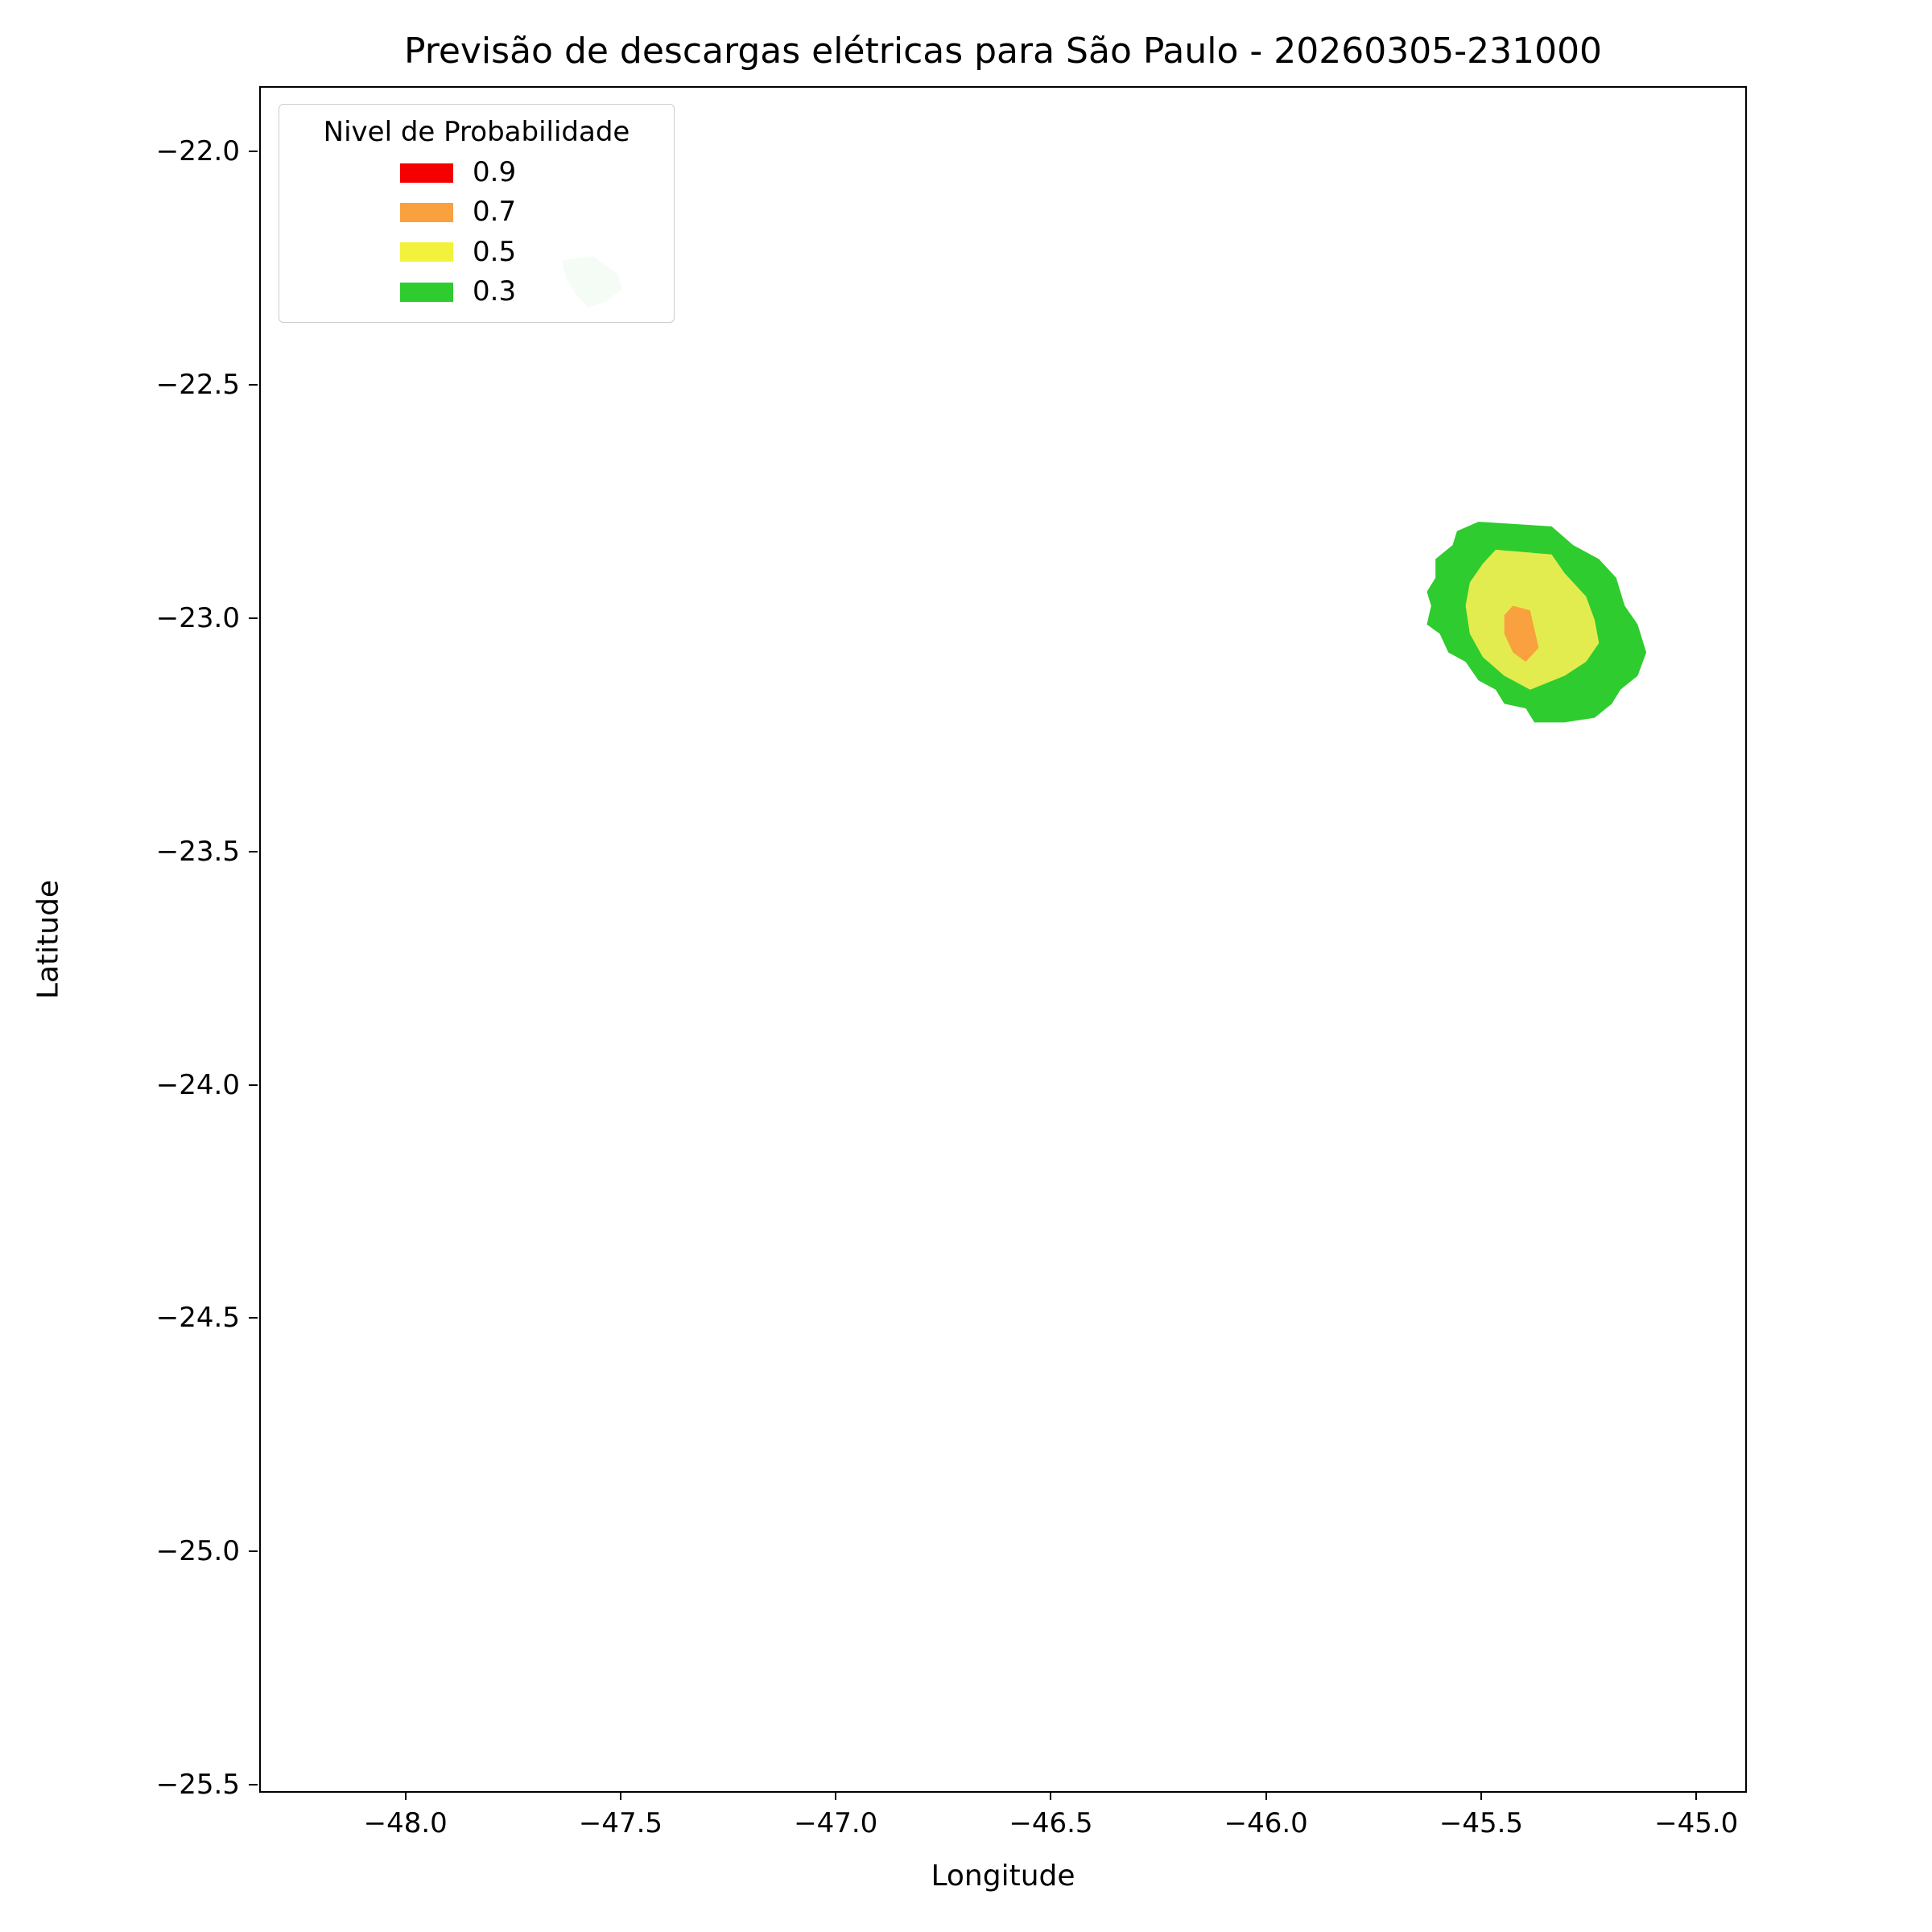  Describe the element at coordinates (620, 1823) in the screenshot. I see `x-tick-label: −47.5` at that location.